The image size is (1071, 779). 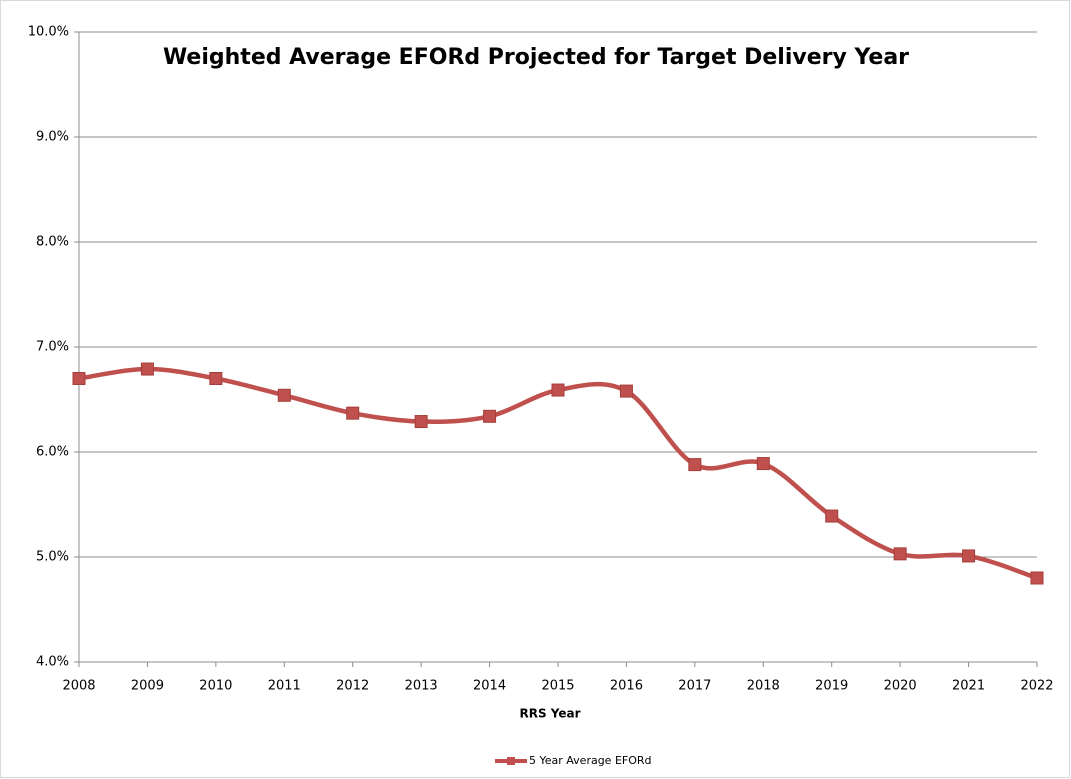 What do you see at coordinates (147, 686) in the screenshot?
I see `x-tick-label: 2009` at bounding box center [147, 686].